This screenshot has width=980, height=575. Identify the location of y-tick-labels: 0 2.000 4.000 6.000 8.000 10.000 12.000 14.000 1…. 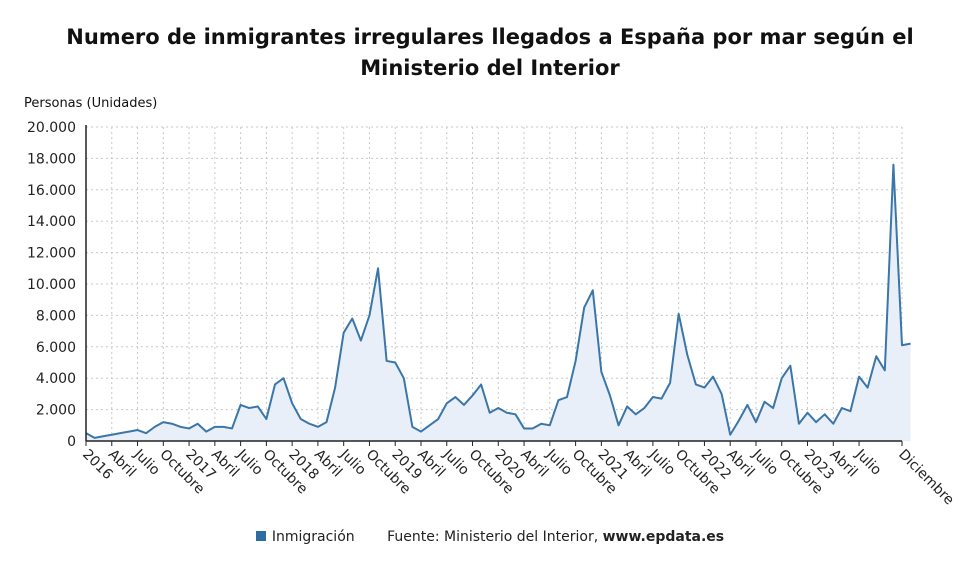
(51, 285).